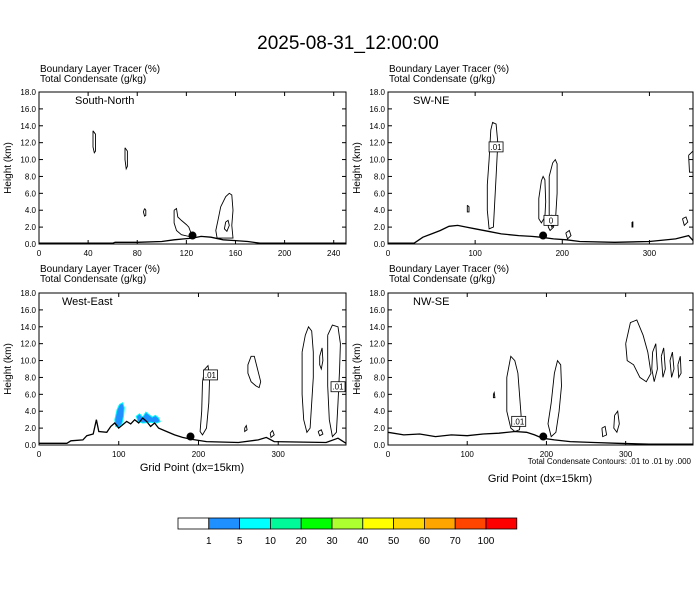 The image size is (696, 612). Describe the element at coordinates (236, 253) in the screenshot. I see `x-tick-label: 160` at that location.